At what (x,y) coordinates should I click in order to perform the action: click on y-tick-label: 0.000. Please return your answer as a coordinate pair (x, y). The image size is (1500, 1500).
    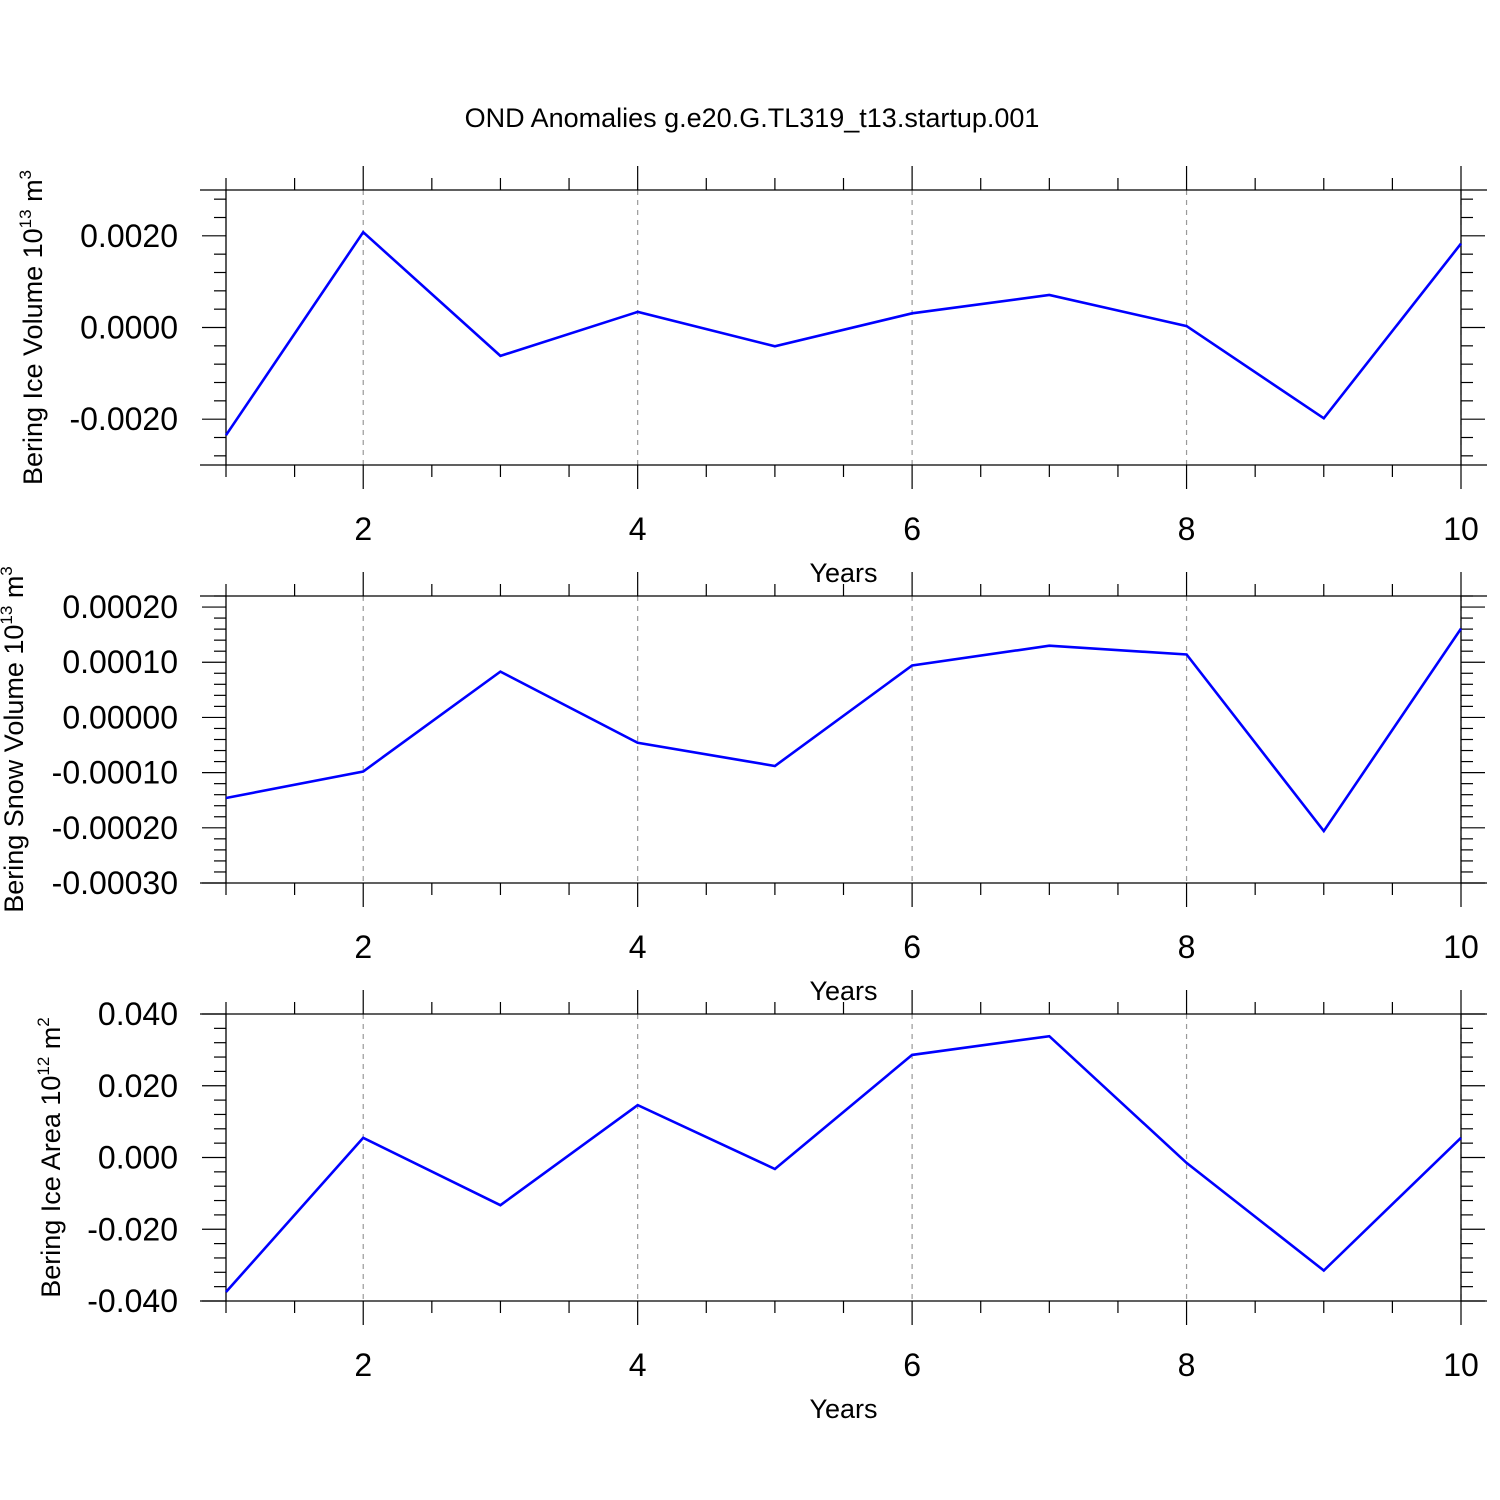
    Looking at the image, I should click on (138, 1158).